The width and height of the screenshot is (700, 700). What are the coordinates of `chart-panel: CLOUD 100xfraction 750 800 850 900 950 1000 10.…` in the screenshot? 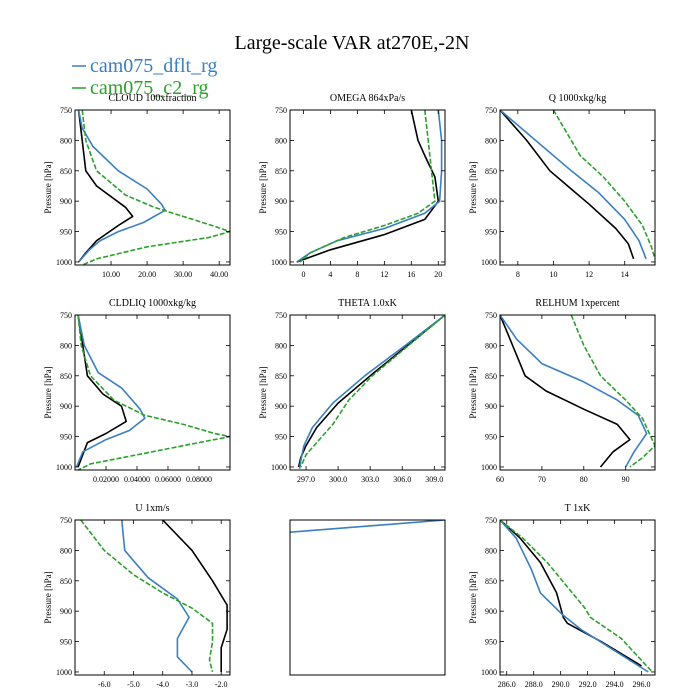 It's located at (137, 186).